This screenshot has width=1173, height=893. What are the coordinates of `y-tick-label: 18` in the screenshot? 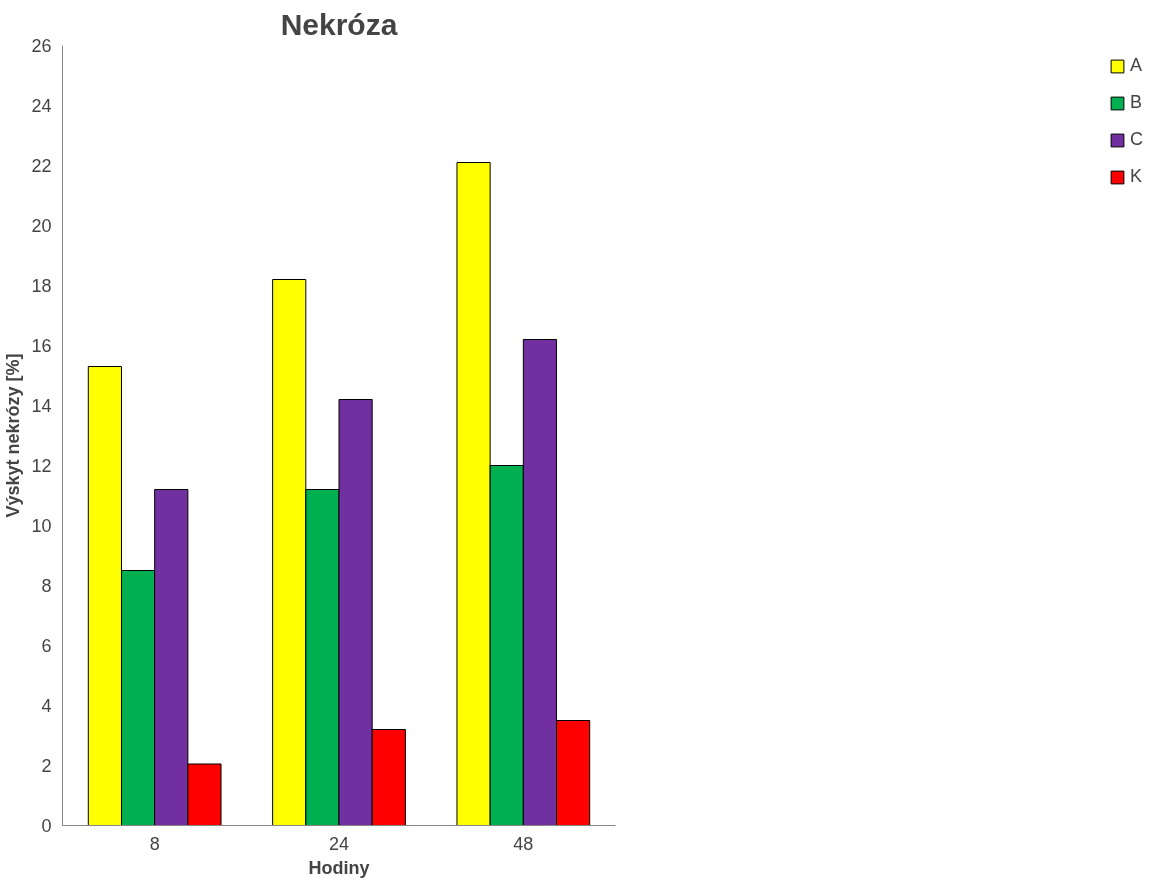 It's located at (41, 286).